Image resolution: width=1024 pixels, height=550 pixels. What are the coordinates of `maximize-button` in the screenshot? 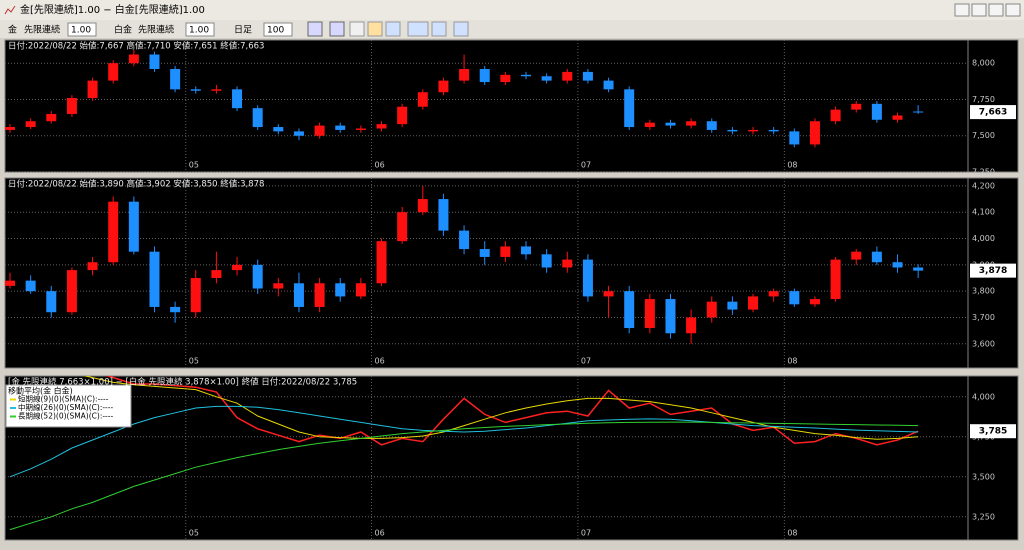 It's located at (996, 10).